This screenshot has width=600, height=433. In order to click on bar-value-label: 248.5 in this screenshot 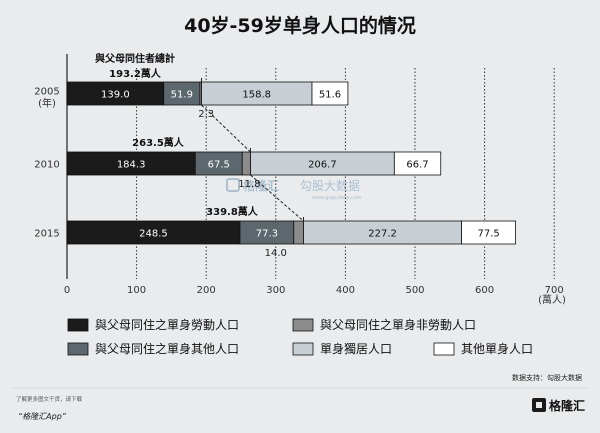, I will do `click(153, 234)`.